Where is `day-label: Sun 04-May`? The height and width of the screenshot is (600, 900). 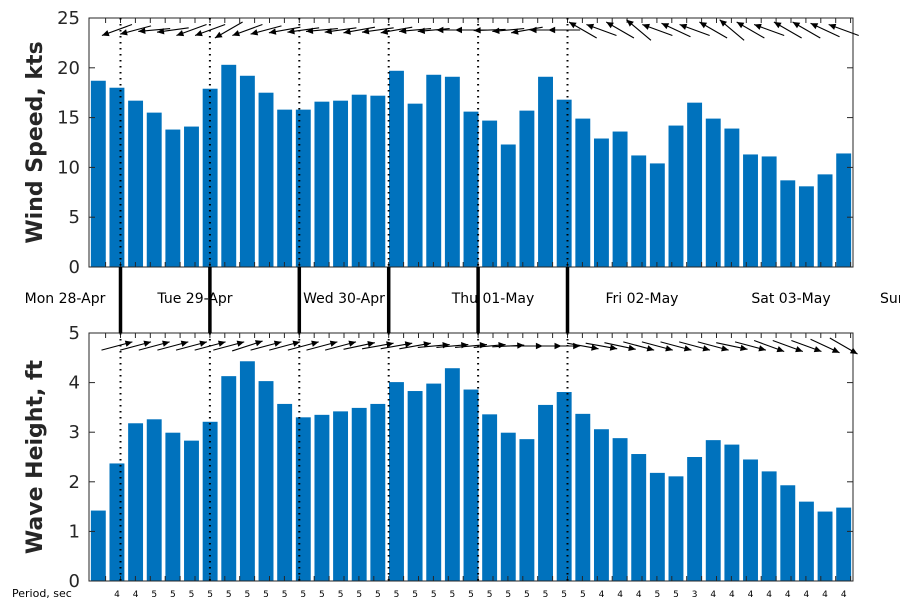
day-label: Sun 04-May is located at coordinates (890, 299).